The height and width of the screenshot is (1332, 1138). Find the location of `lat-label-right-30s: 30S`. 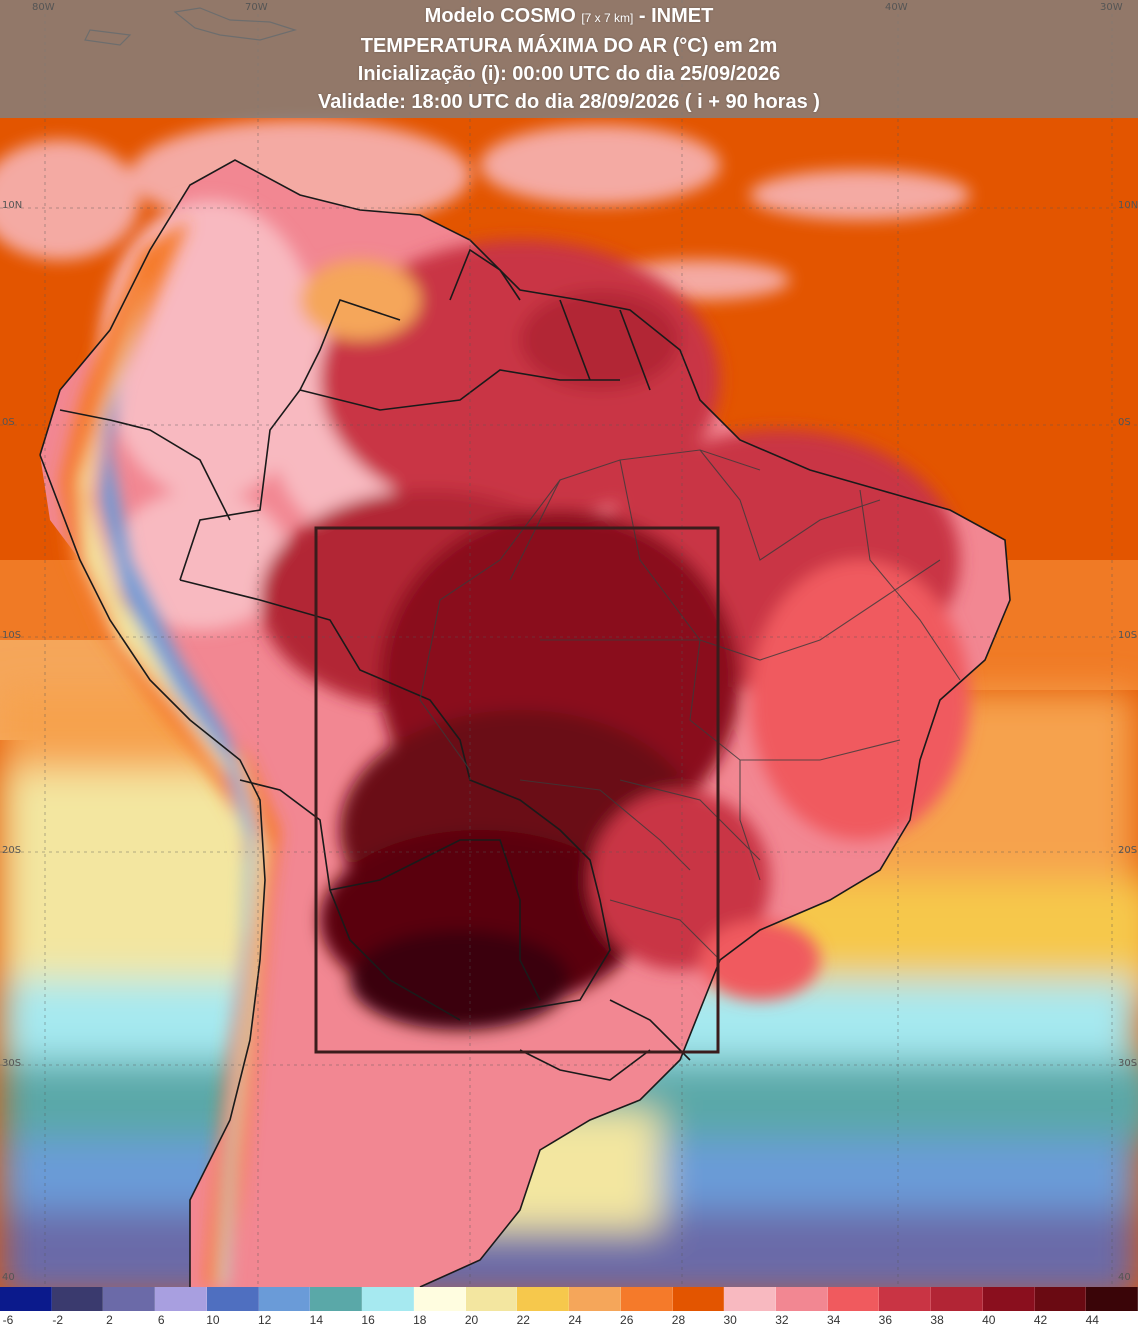

lat-label-right-30s: 30S is located at coordinates (1128, 1063).